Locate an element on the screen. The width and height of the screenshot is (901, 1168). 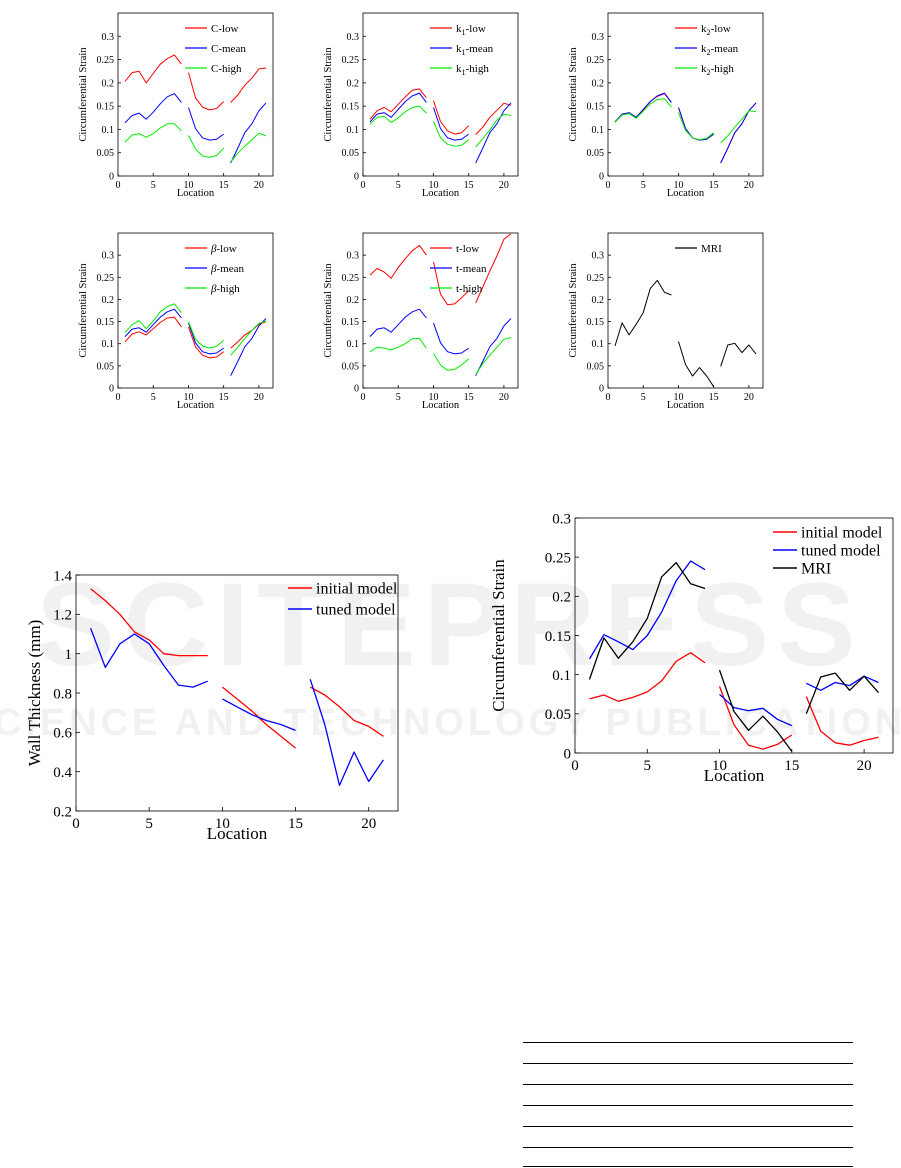
y-tick-label: 1.2 is located at coordinates (62, 616).